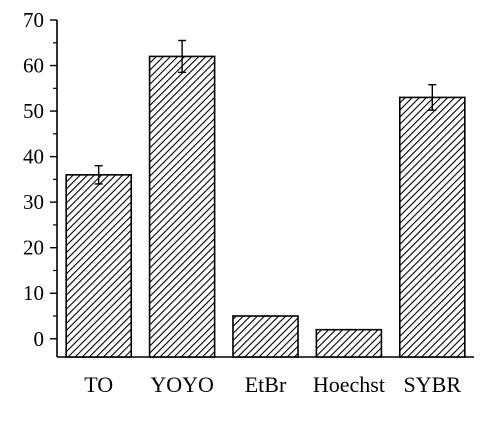  What do you see at coordinates (98, 384) in the screenshot?
I see `x-tick-label: TO` at bounding box center [98, 384].